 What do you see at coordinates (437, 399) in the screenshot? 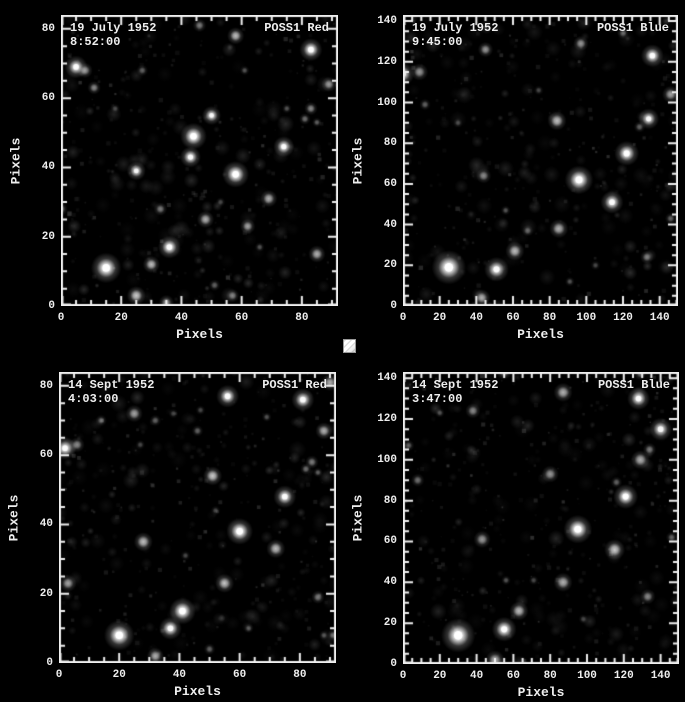
I see `plate-time-label: 3:47:00` at bounding box center [437, 399].